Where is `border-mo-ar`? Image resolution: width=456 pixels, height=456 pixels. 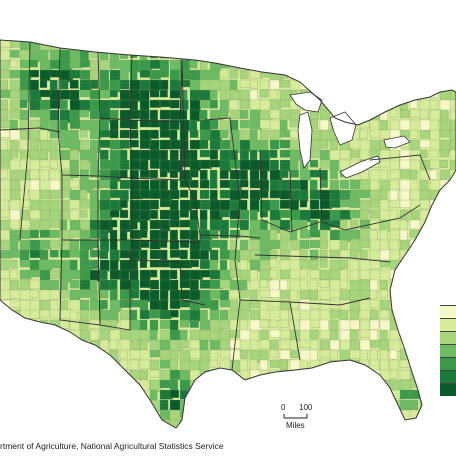
border-mo-ar is located at coordinates (230, 236).